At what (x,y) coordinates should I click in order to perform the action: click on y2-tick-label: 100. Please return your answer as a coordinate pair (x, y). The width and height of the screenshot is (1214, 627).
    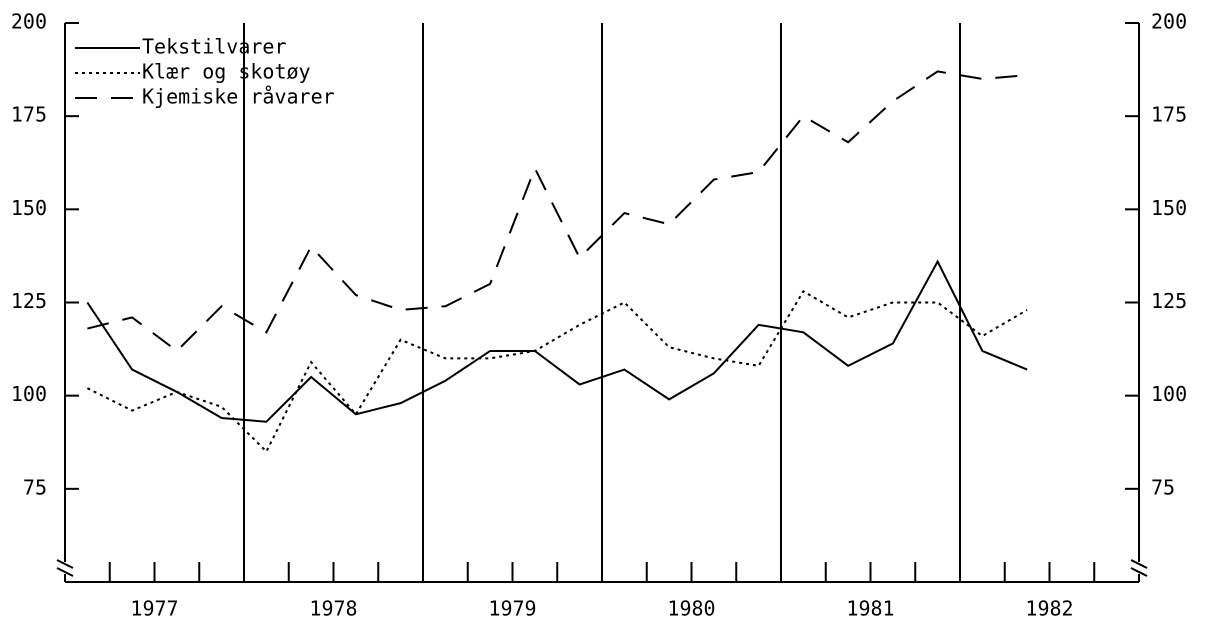
    Looking at the image, I should click on (1169, 394).